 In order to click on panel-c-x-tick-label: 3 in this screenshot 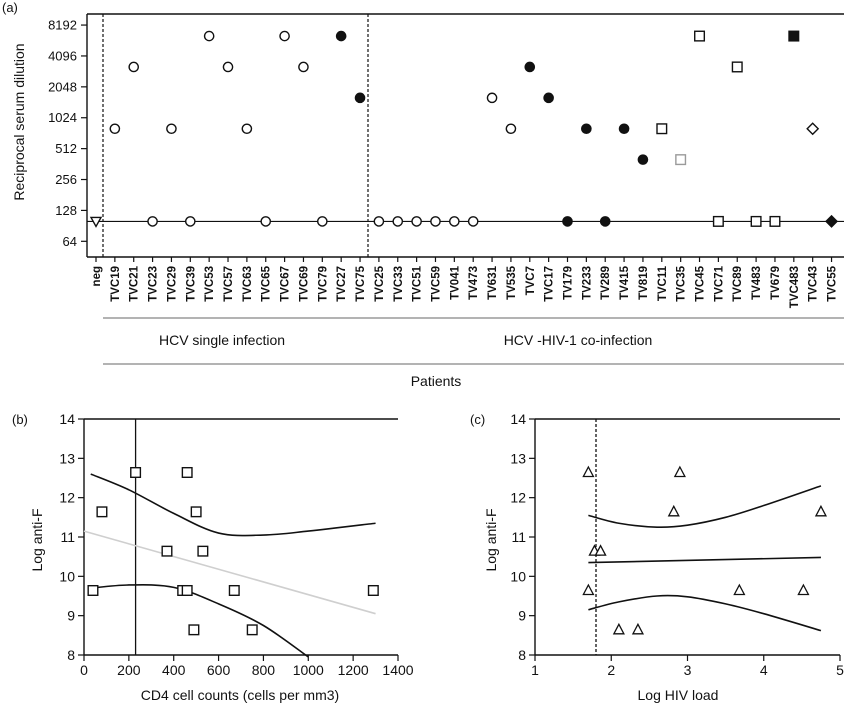, I will do `click(688, 670)`.